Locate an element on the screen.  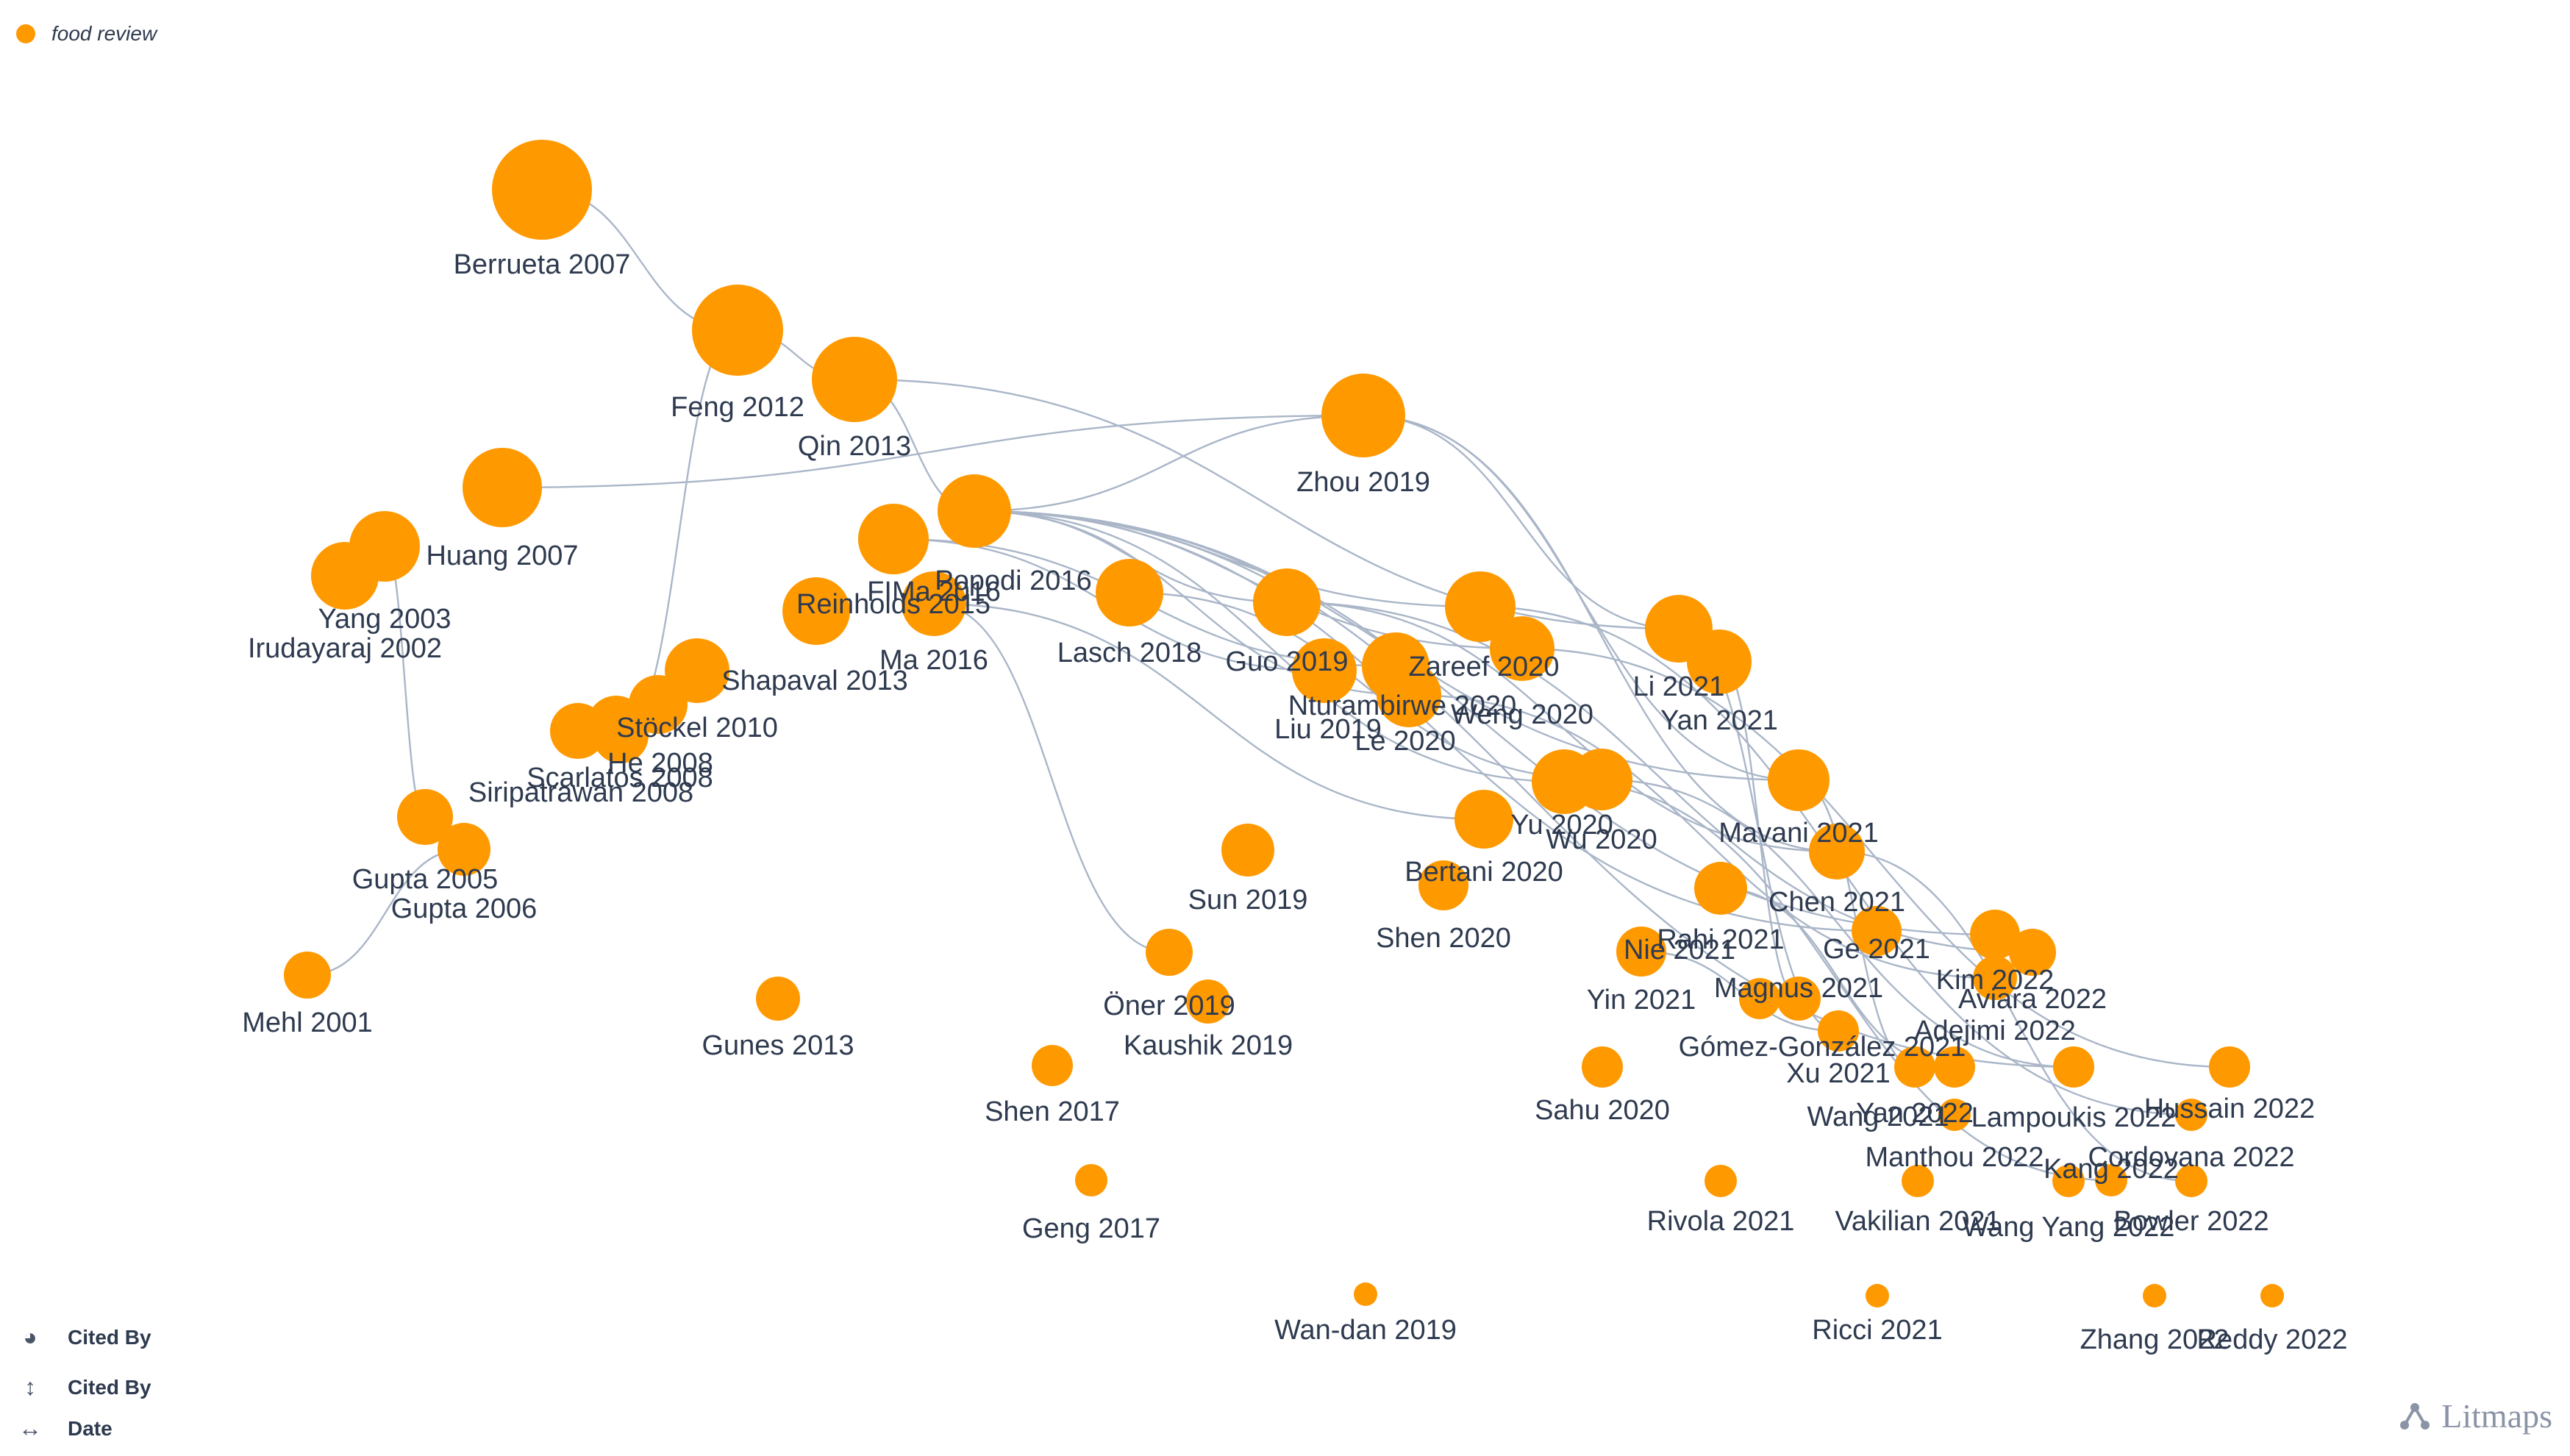
paper-label-zareef2020: Zareef 2020 is located at coordinates (1484, 667).